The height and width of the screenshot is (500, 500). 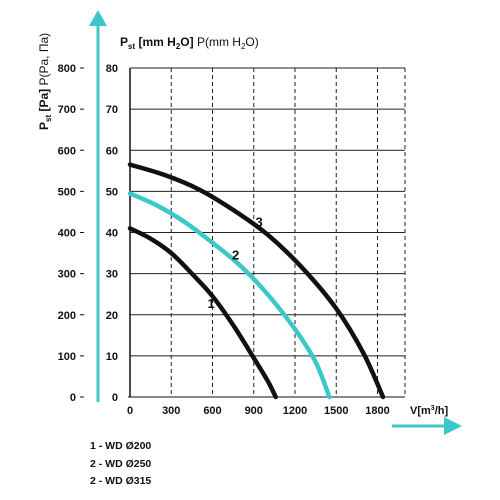 I want to click on y-tick-label-pa: 300, so click(x=67, y=275).